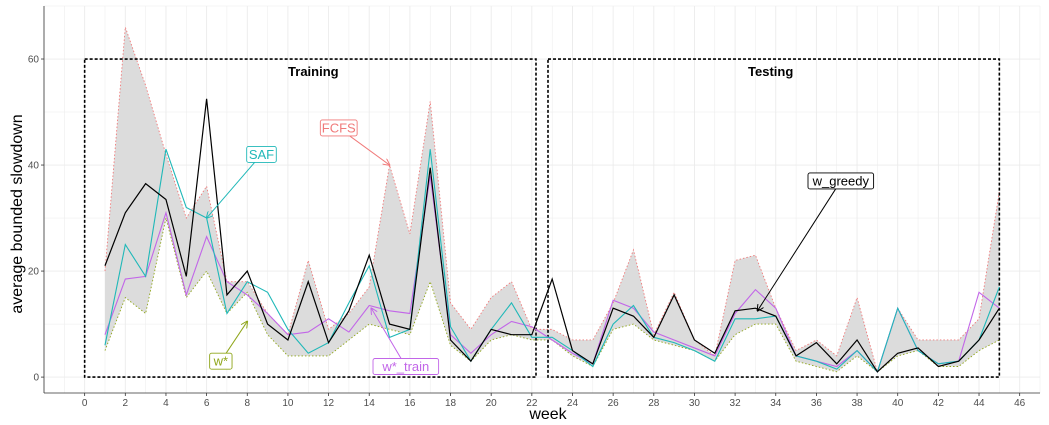 This screenshot has height=425, width=1049. What do you see at coordinates (410, 403) in the screenshot?
I see `x-tick-label: 16` at bounding box center [410, 403].